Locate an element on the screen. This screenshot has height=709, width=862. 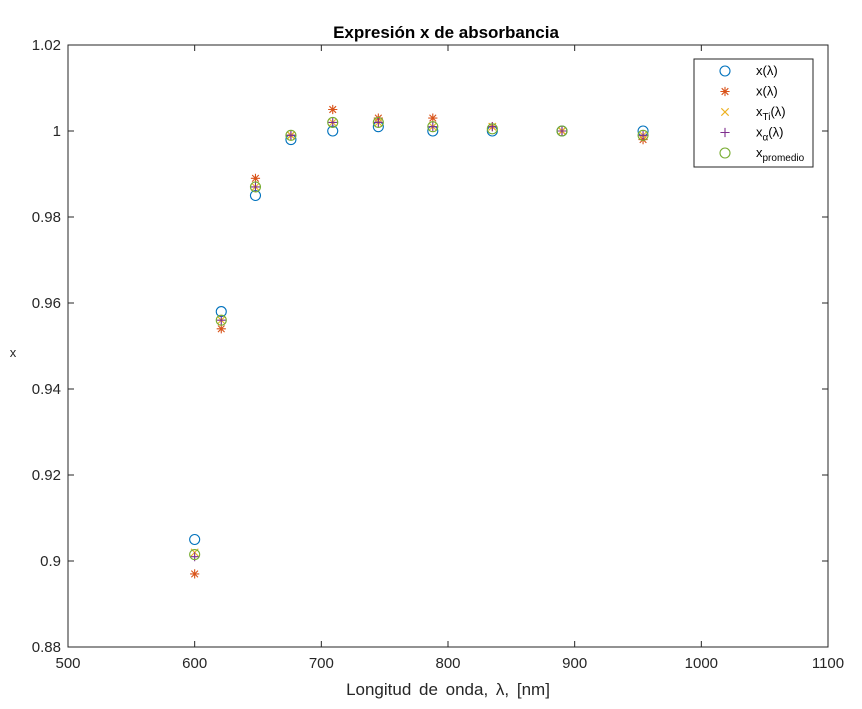
legend-label-subscript: promedio is located at coordinates (784, 158).